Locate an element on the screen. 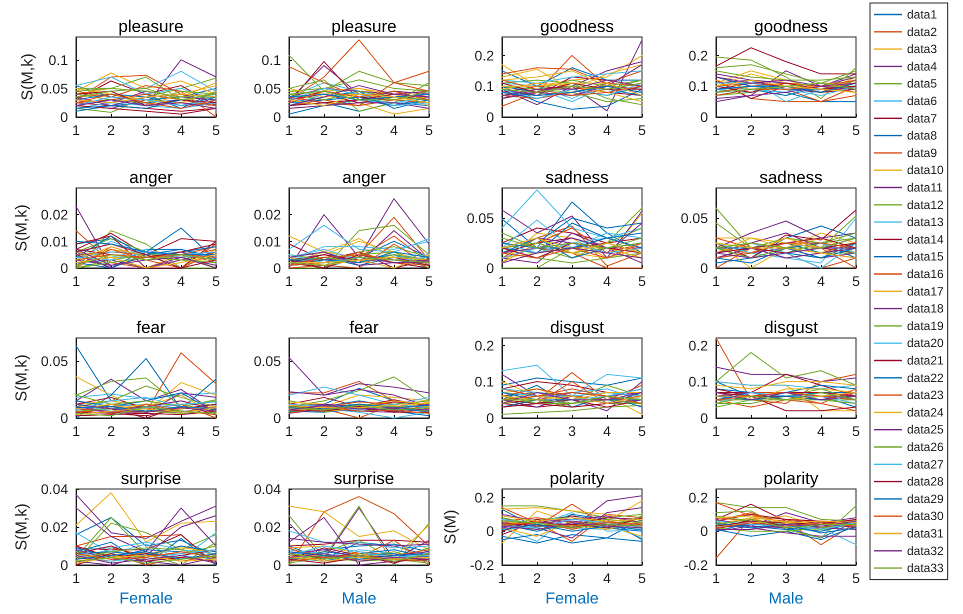 This screenshot has height=614, width=963. legend-label: data3 is located at coordinates (922, 49).